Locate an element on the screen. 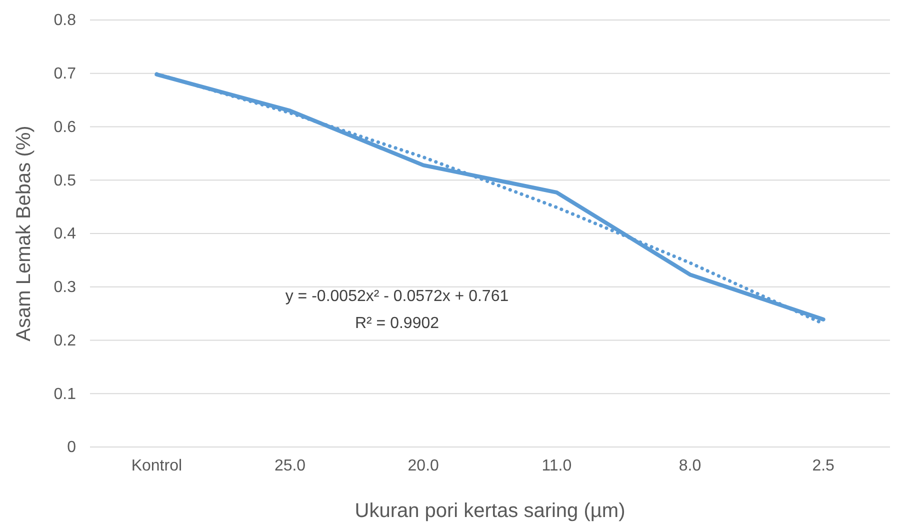 This screenshot has width=902, height=525. annotation: R² = 0.9902 is located at coordinates (397, 323).